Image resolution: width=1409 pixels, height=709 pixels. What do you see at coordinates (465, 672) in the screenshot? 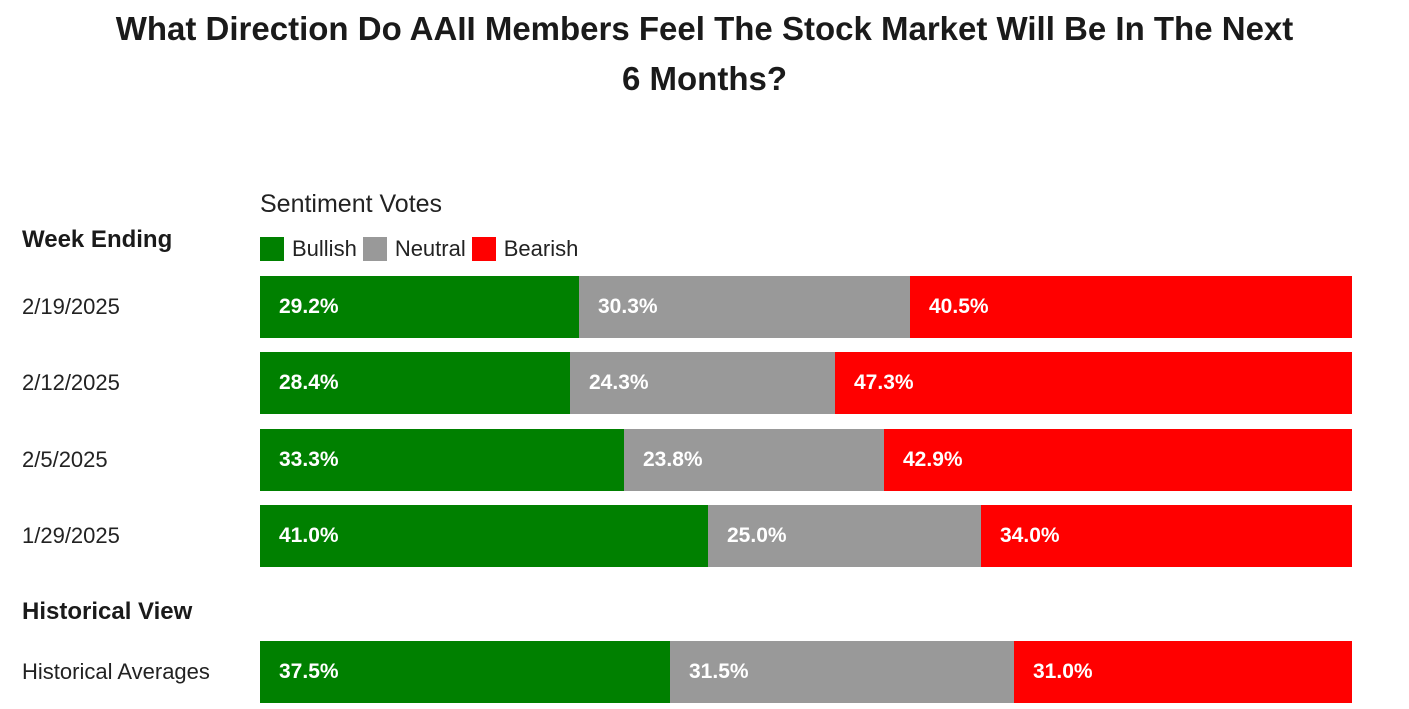
I see `bar-segment-bullish-historical: 37.5%` at bounding box center [465, 672].